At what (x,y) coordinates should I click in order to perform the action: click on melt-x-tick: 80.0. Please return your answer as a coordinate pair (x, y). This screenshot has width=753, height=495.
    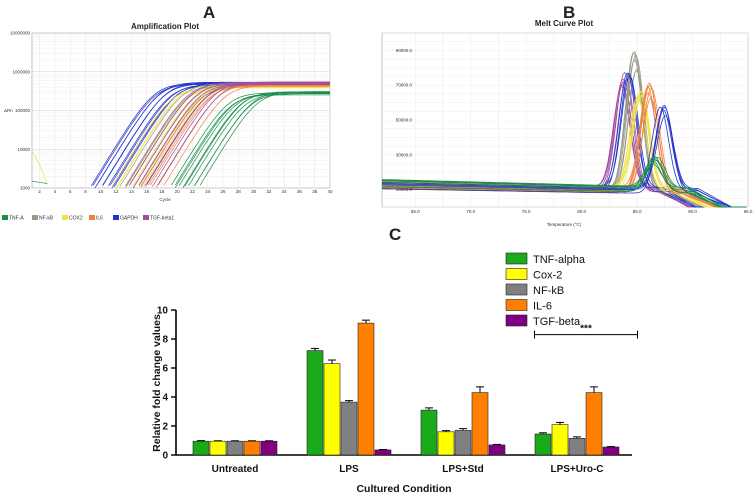
    Looking at the image, I should click on (581, 211).